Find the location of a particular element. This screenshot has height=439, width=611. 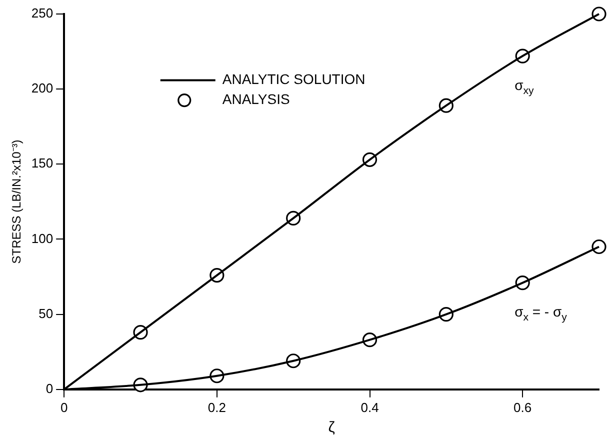

y-tick-label: 0 is located at coordinates (50, 388).